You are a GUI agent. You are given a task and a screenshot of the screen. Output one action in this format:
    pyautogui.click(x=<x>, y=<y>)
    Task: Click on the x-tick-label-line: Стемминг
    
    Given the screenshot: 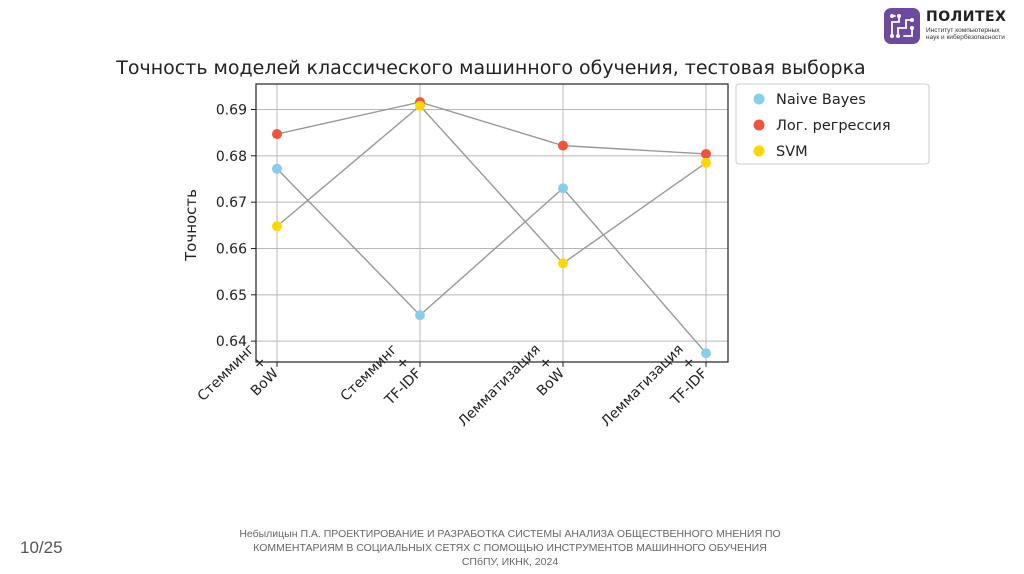 What is the action you would take?
    pyautogui.click(x=226, y=372)
    